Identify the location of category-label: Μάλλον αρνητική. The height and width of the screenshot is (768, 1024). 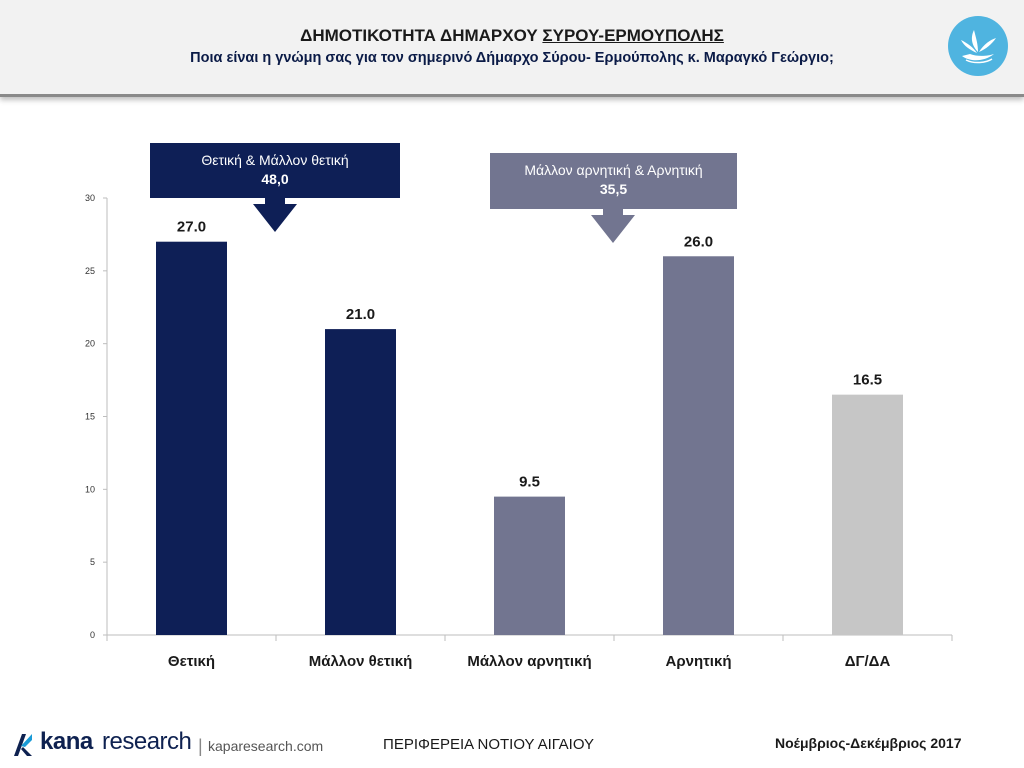
(529, 661).